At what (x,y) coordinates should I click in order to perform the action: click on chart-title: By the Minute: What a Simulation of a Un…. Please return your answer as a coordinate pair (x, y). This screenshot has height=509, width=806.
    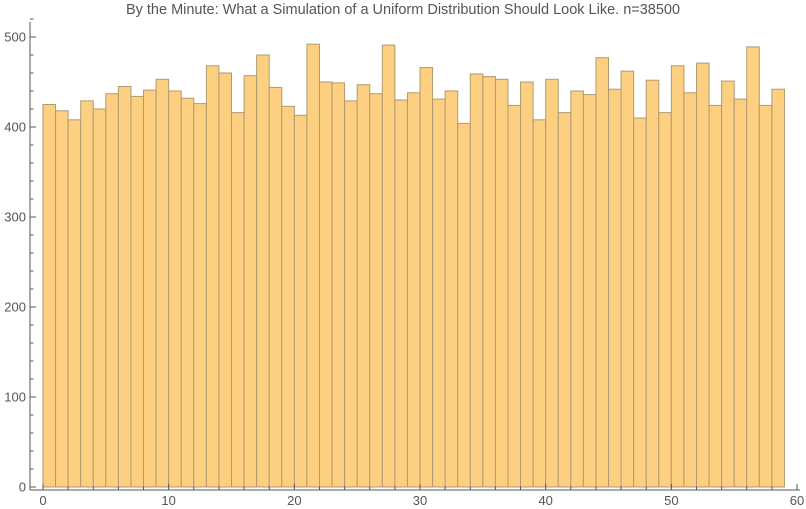
    Looking at the image, I should click on (403, 10).